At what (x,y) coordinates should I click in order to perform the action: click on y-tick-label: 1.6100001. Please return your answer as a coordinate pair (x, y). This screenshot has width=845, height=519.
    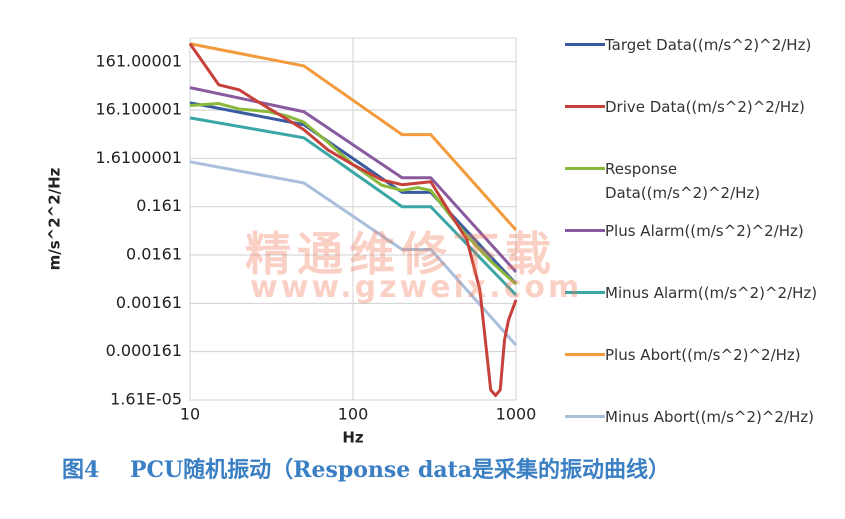
    Looking at the image, I should click on (138, 157).